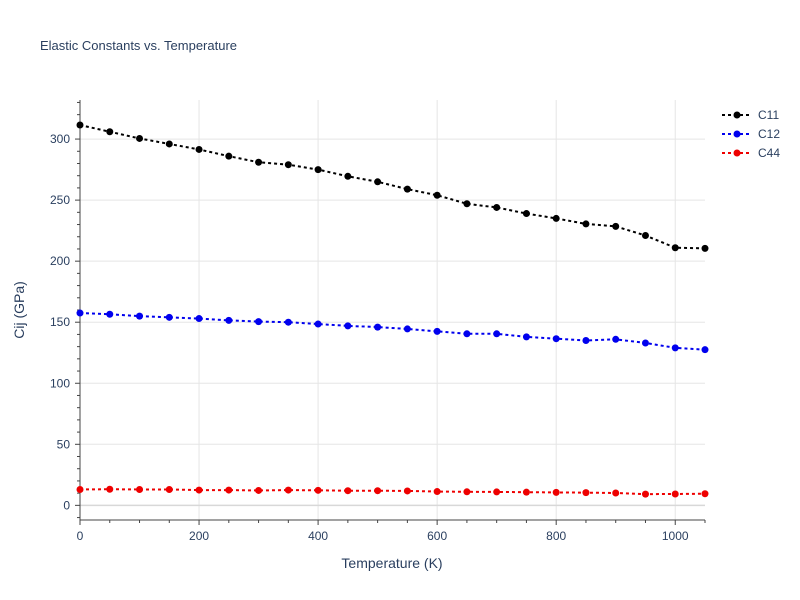 This screenshot has width=800, height=600. I want to click on x-tick-label: 1000, so click(675, 536).